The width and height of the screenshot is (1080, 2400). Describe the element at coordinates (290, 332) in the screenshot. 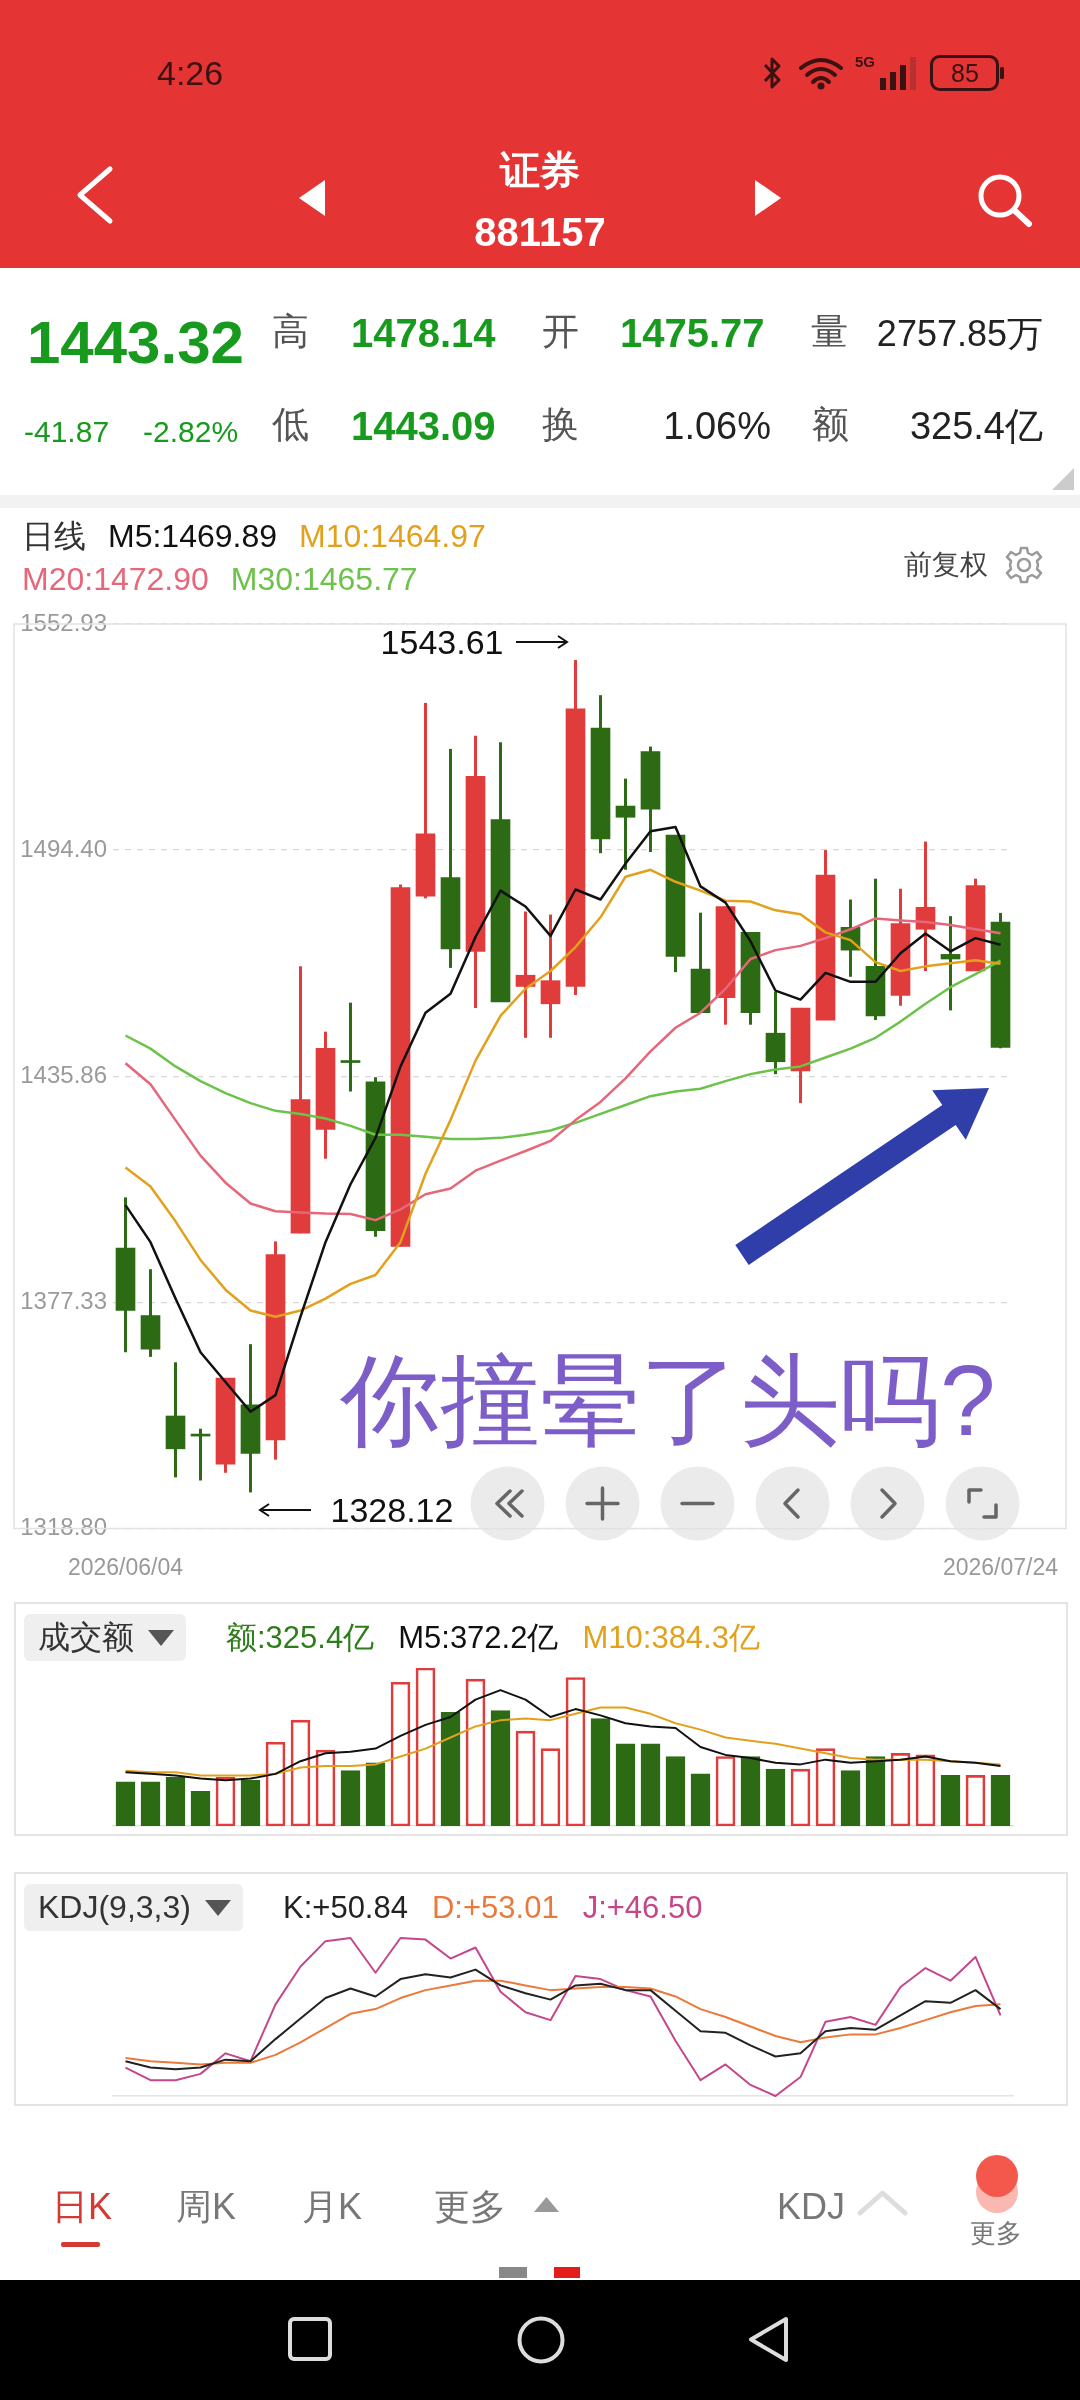

I see `text: 高` at that location.